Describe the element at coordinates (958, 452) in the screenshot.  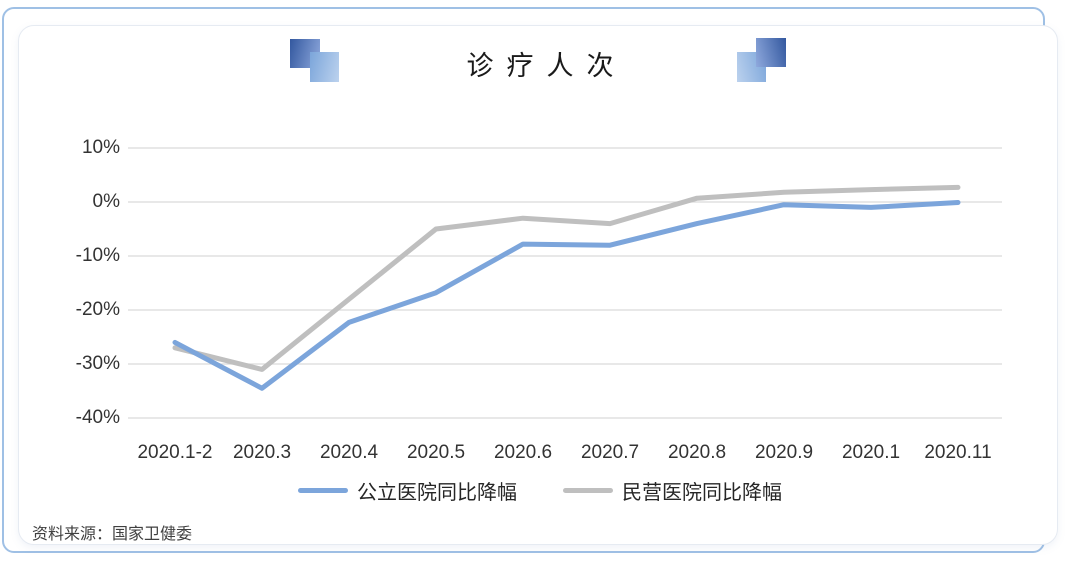
I see `x-tick-label: 2020.11` at that location.